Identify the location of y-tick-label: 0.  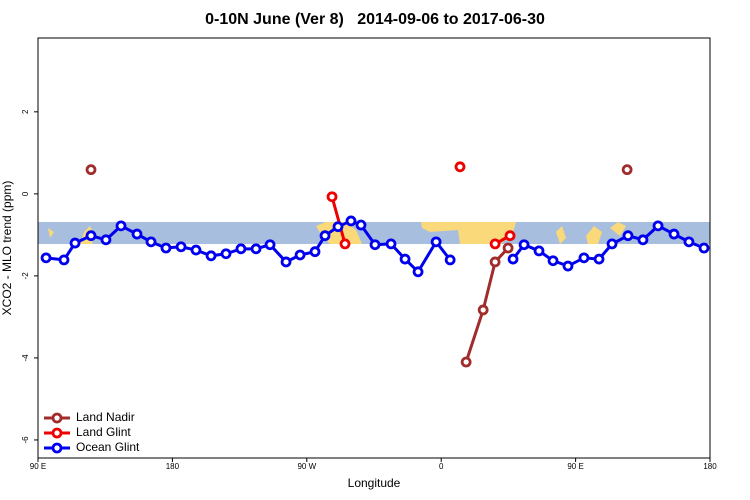
(25, 193).